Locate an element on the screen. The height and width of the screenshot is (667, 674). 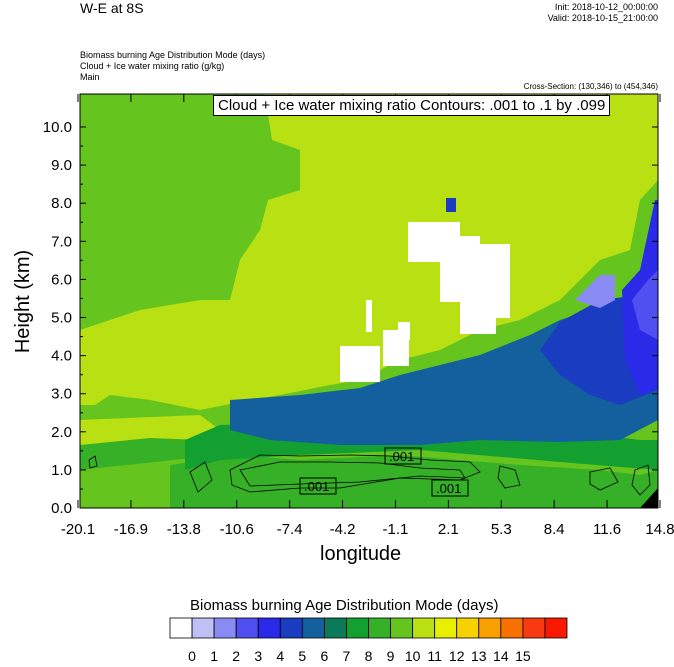
x-tick-label: -13.8 is located at coordinates (184, 529).